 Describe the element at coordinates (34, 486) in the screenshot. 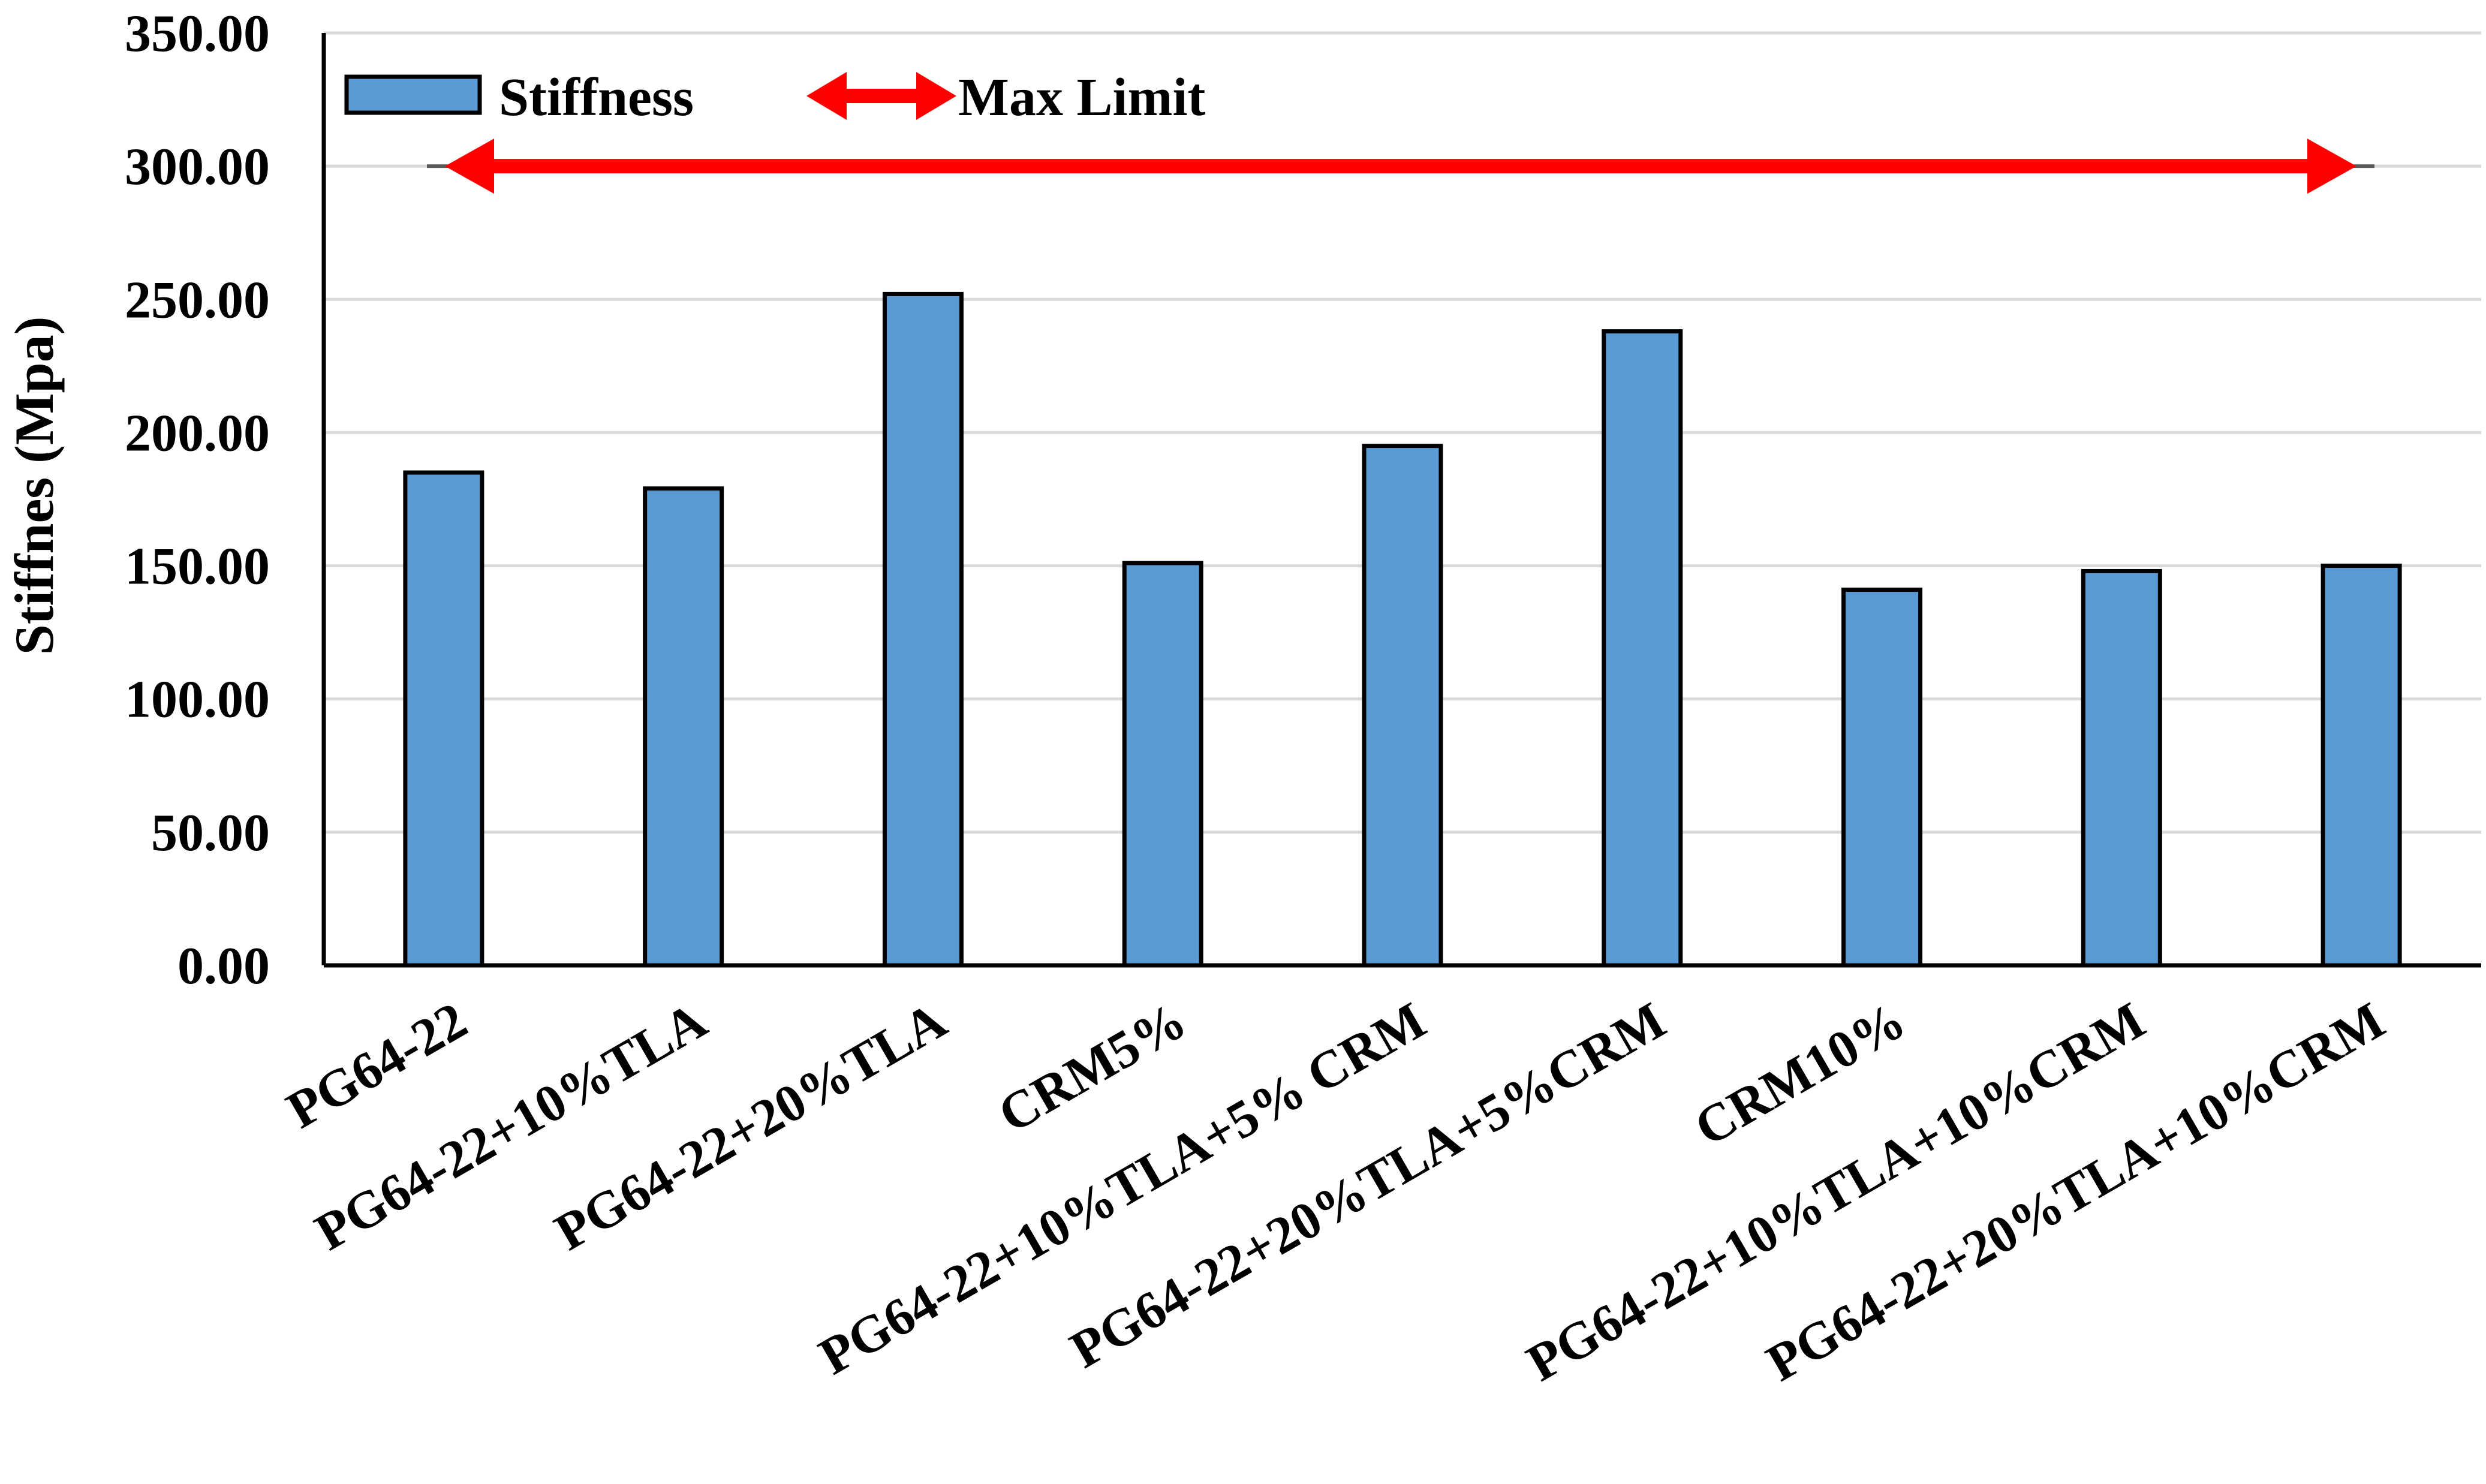

I see `y-axis-label: Stiffnes (Mpa)` at that location.